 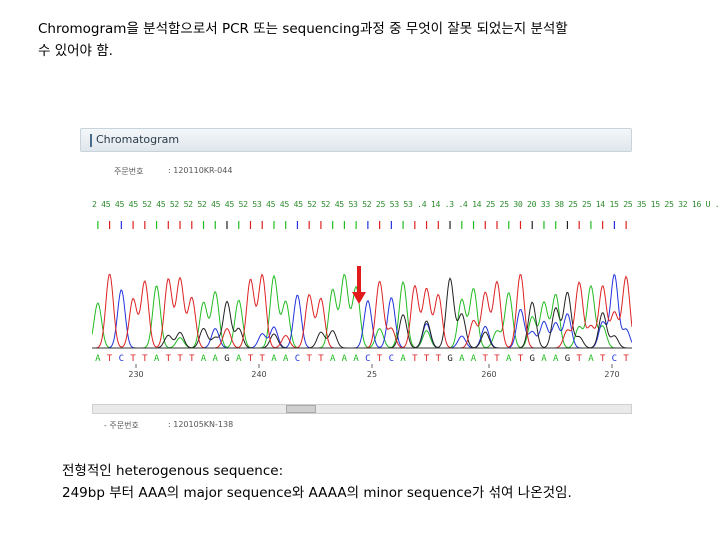 What do you see at coordinates (75, 51) in the screenshot?
I see `top-description-line-2: 수 있어야 함.` at bounding box center [75, 51].